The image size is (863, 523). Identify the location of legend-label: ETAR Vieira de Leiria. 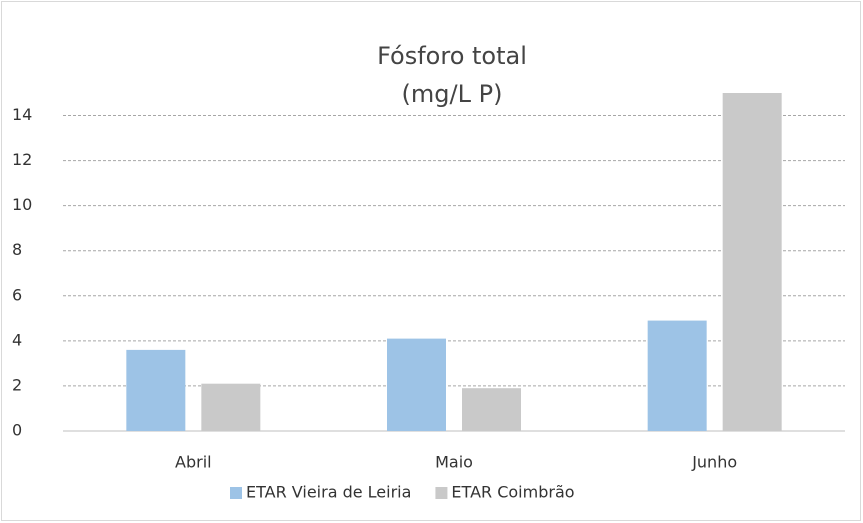
(328, 492).